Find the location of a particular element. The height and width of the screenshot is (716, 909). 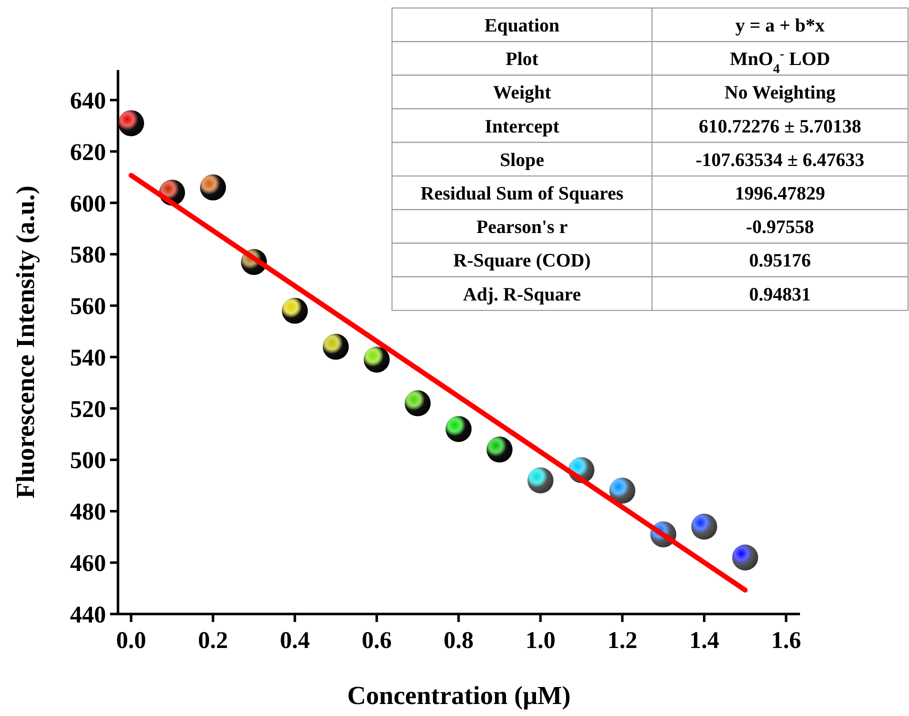

x-axis-title: Concentration (μM) is located at coordinates (459, 695).